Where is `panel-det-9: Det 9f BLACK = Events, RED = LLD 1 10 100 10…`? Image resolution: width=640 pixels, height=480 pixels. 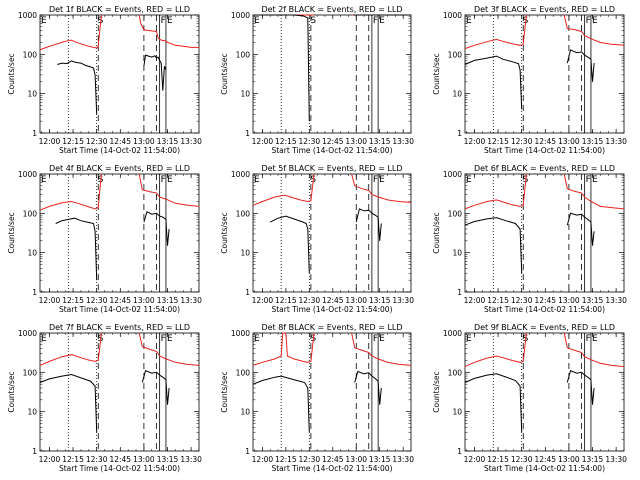
panel-det-9: Det 9f BLACK = Events, RED = LLD 1 10 100 10… is located at coordinates (529, 398).